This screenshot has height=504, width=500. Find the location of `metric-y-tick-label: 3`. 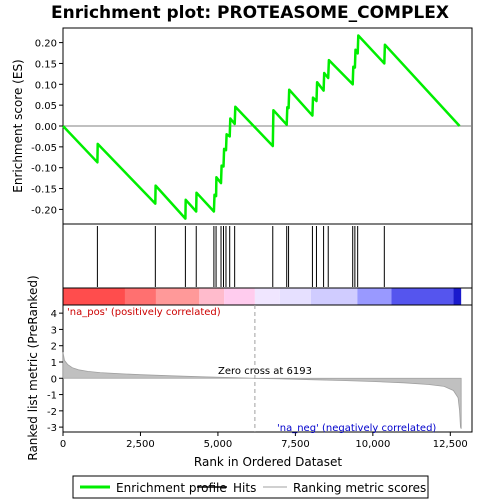

metric-y-tick-label: 3 is located at coordinates (54, 330).